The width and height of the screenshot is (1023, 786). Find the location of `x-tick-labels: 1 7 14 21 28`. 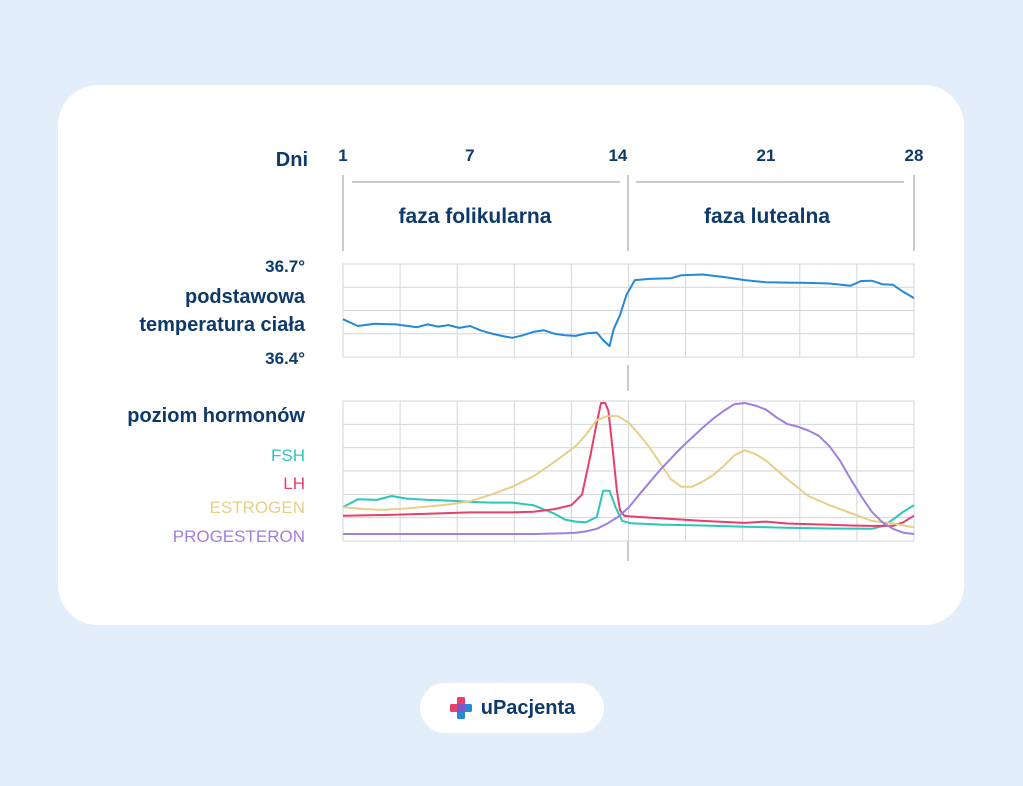

x-tick-labels: 1 7 14 21 28 is located at coordinates (630, 155).